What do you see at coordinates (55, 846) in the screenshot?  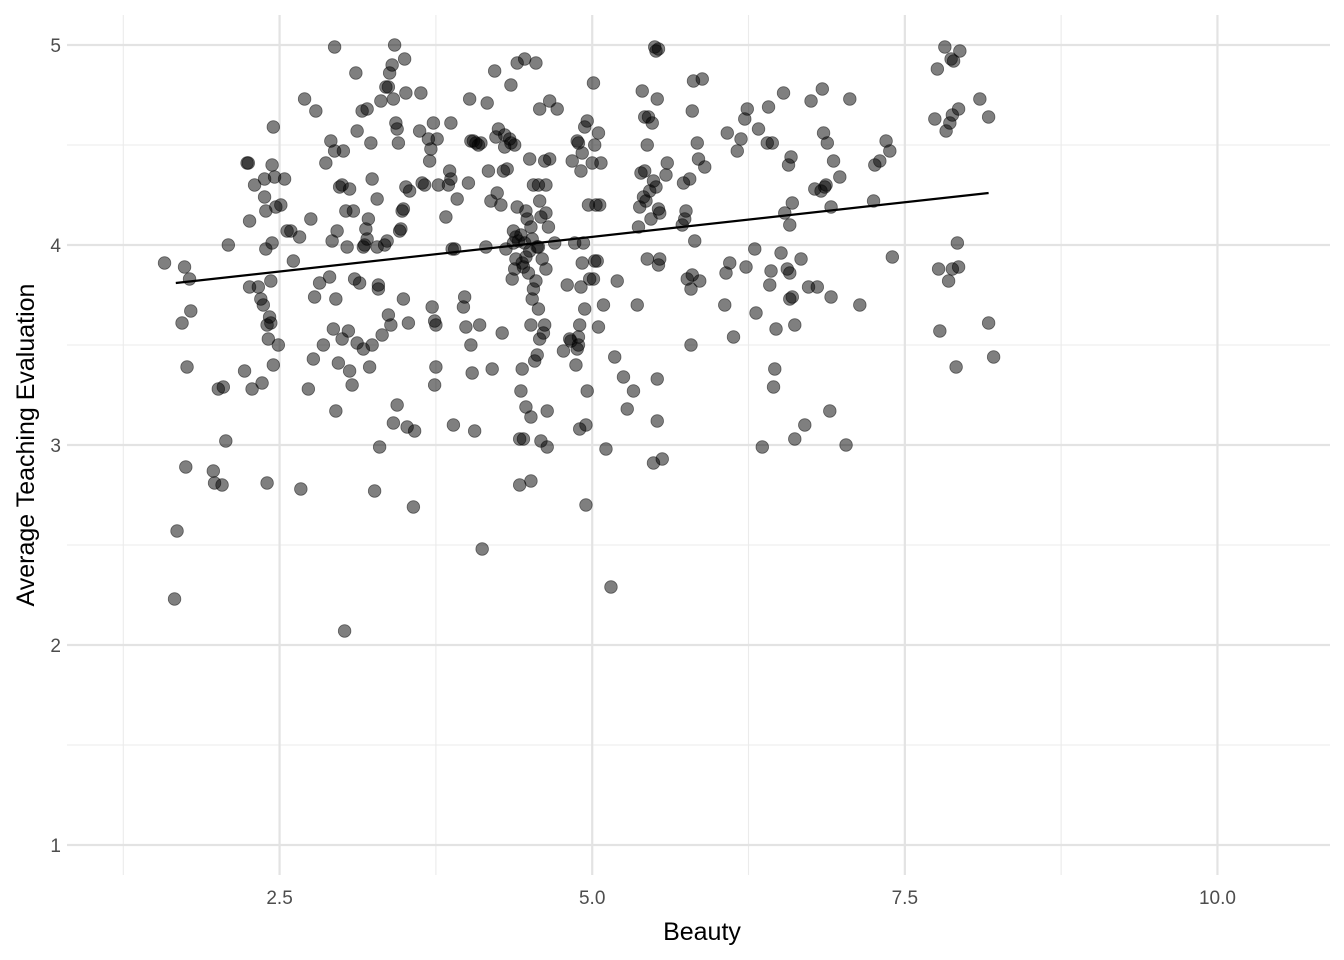 I see `y-tick-label: 1` at bounding box center [55, 846].